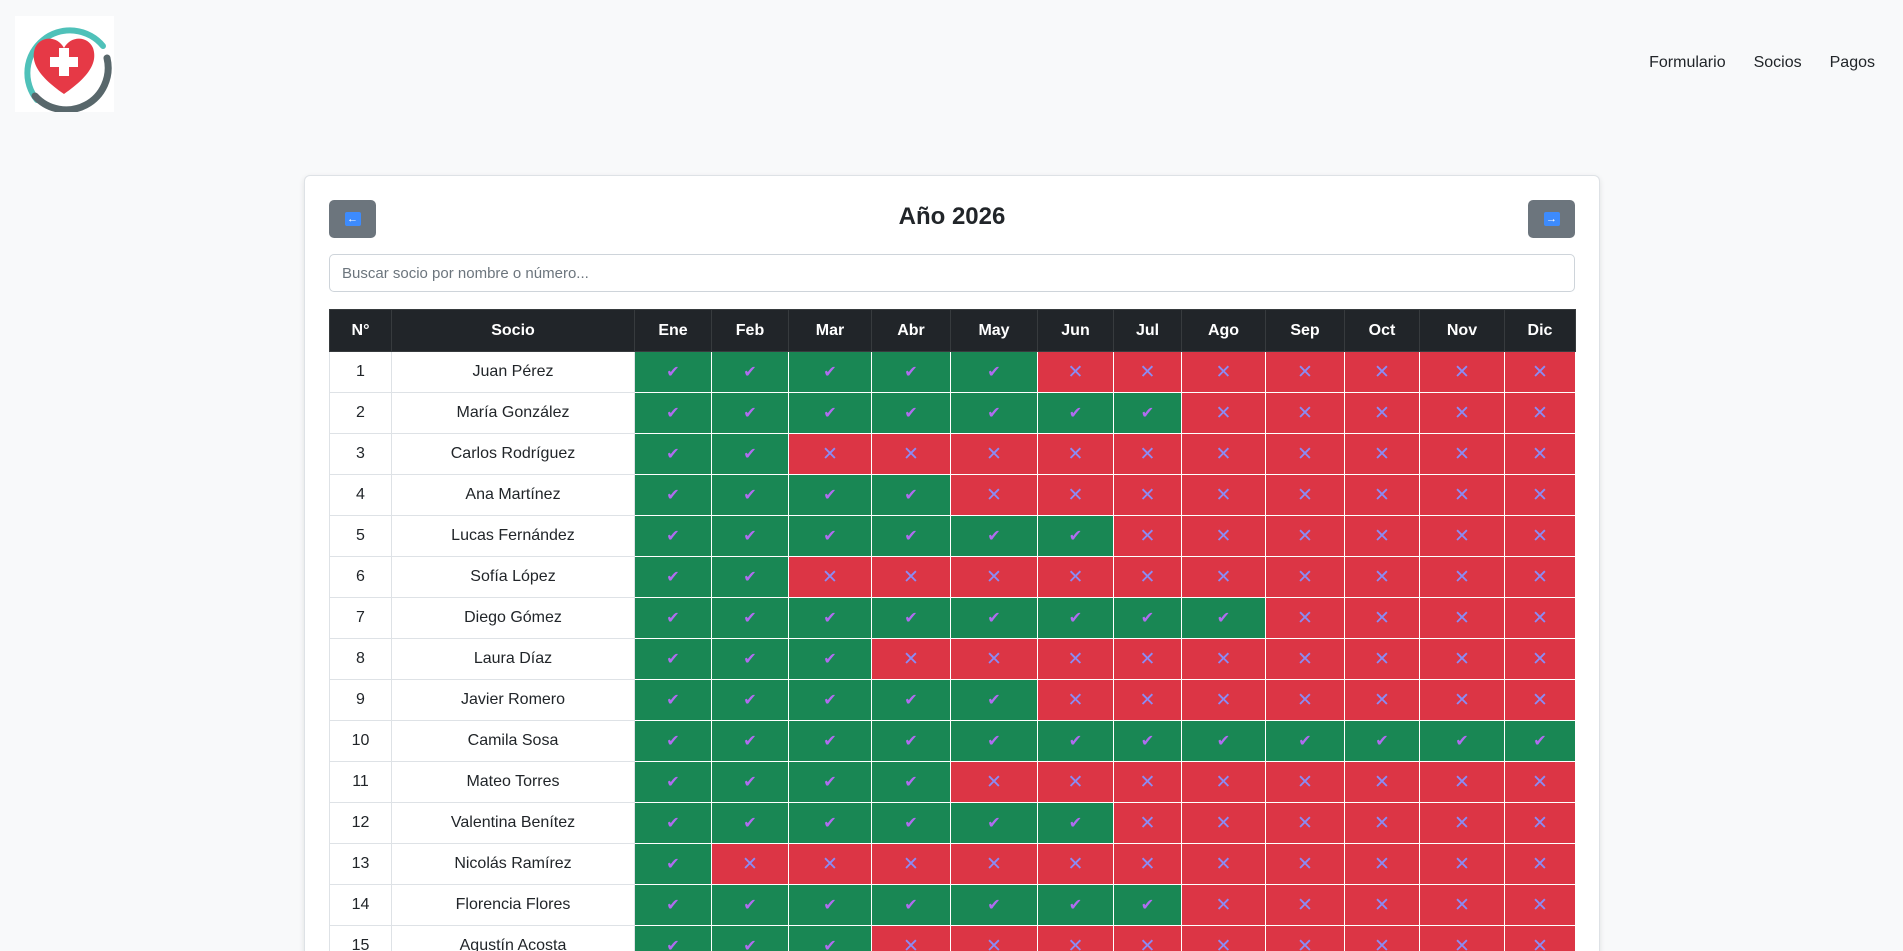 The image size is (1903, 951). What do you see at coordinates (1777, 62) in the screenshot?
I see `nav-link-socios: Socios` at bounding box center [1777, 62].